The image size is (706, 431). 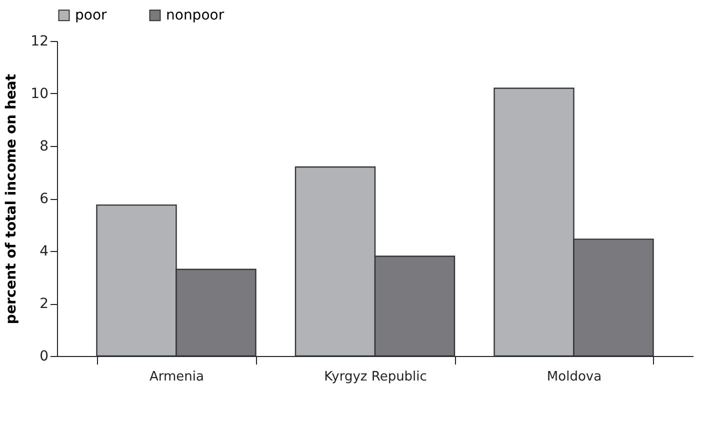 What do you see at coordinates (44, 252) in the screenshot?
I see `y-tick-label: 4` at bounding box center [44, 252].